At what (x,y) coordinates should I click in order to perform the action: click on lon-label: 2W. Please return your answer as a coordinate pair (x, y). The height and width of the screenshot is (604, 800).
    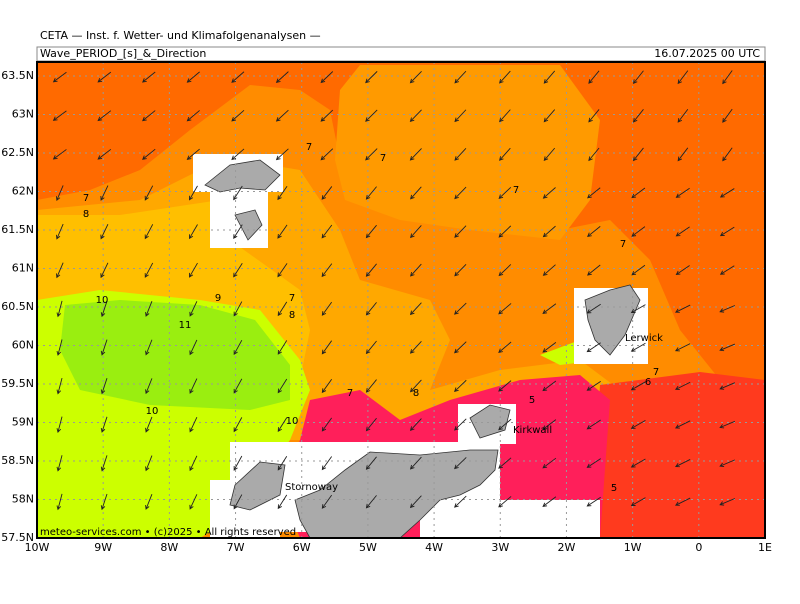
    Looking at the image, I should click on (567, 547).